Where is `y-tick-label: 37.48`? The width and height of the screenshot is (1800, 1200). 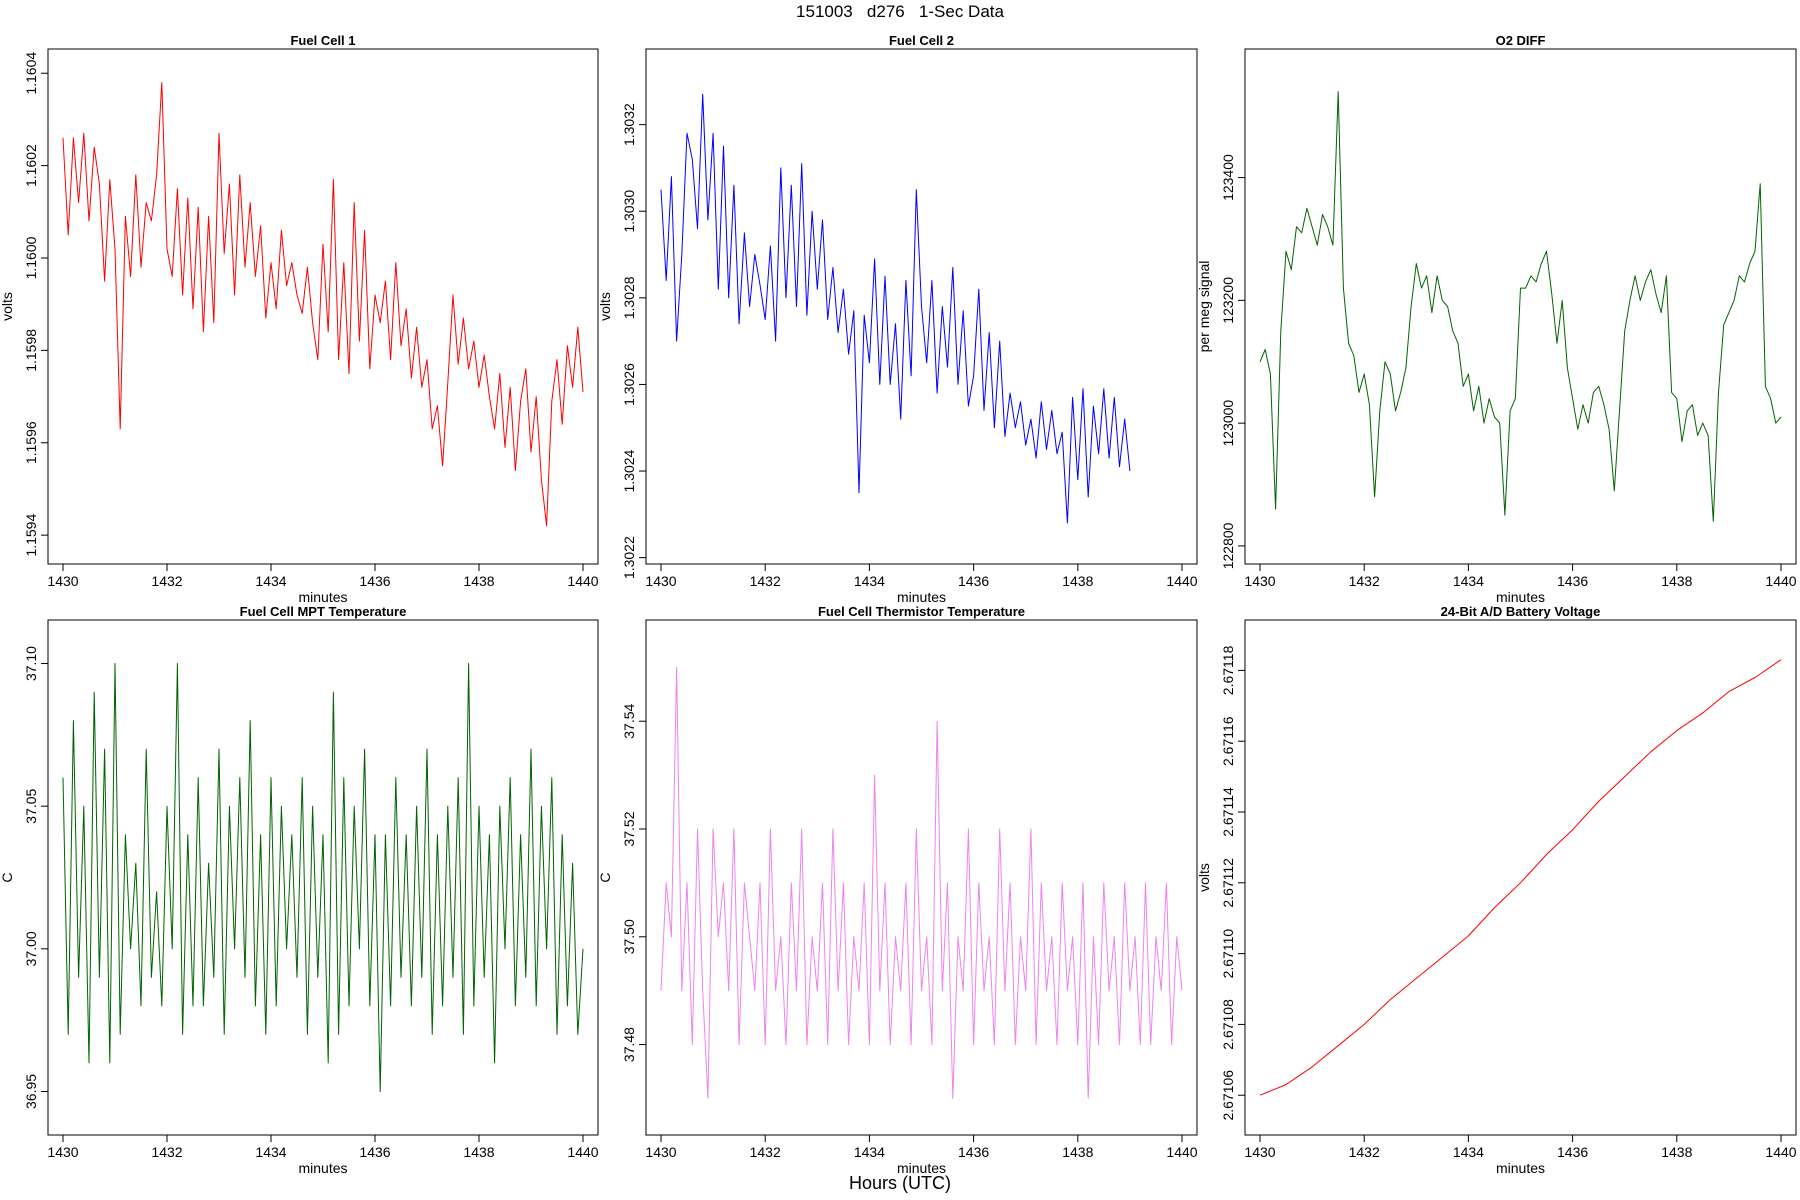
y-tick-label: 37.48 is located at coordinates (629, 1044).